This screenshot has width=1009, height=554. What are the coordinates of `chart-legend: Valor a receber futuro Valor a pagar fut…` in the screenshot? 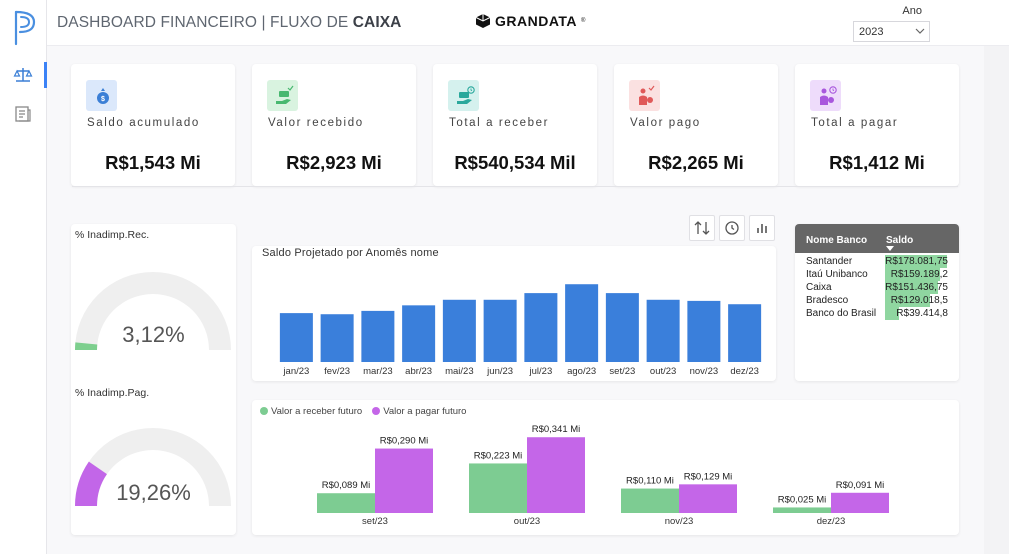 It's located at (363, 411).